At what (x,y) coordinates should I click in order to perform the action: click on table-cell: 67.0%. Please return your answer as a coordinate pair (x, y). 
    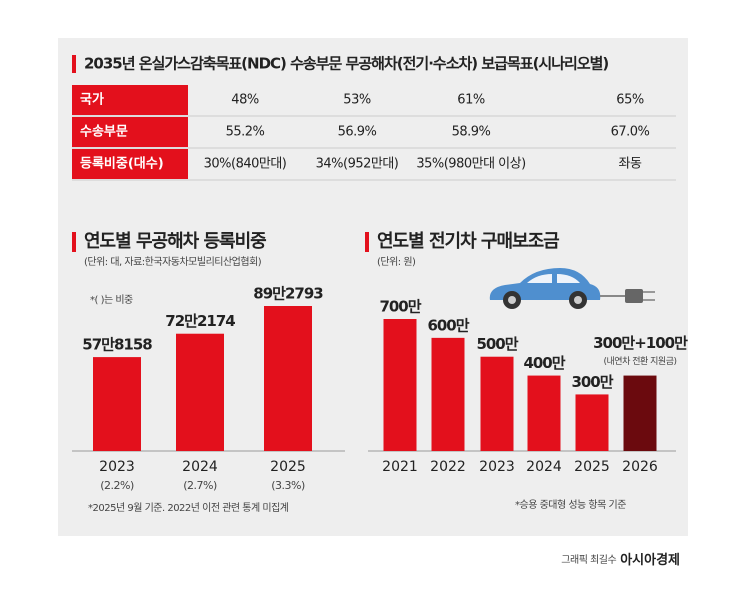
    Looking at the image, I should click on (630, 132).